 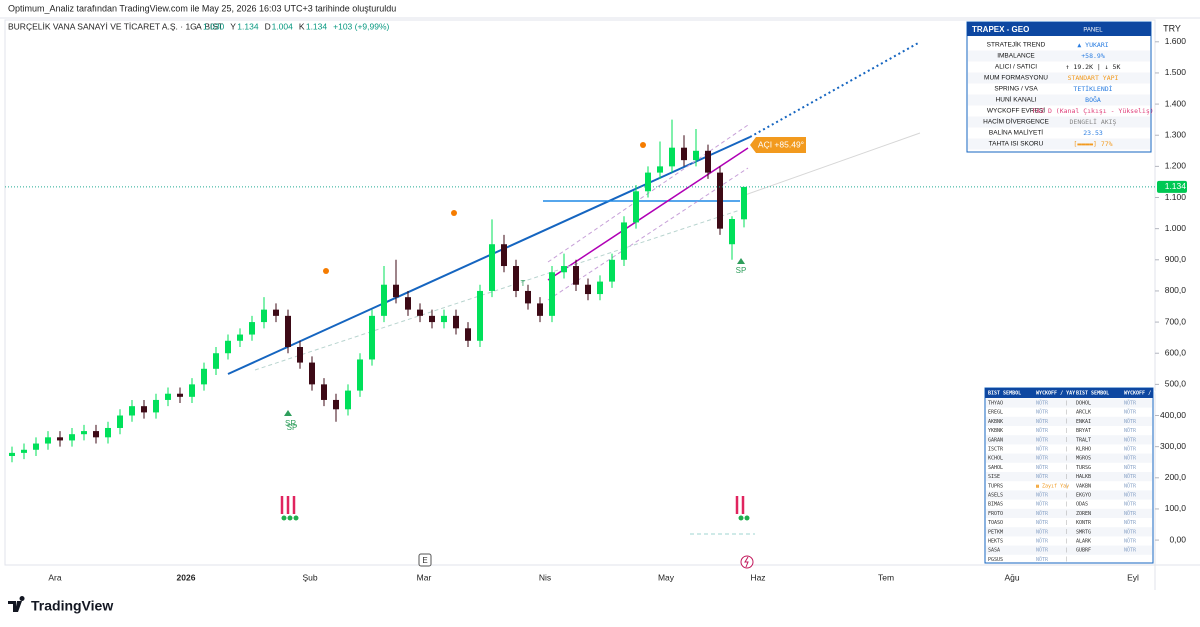 I want to click on symbol-cell: KCHOL, so click(x=995, y=459).